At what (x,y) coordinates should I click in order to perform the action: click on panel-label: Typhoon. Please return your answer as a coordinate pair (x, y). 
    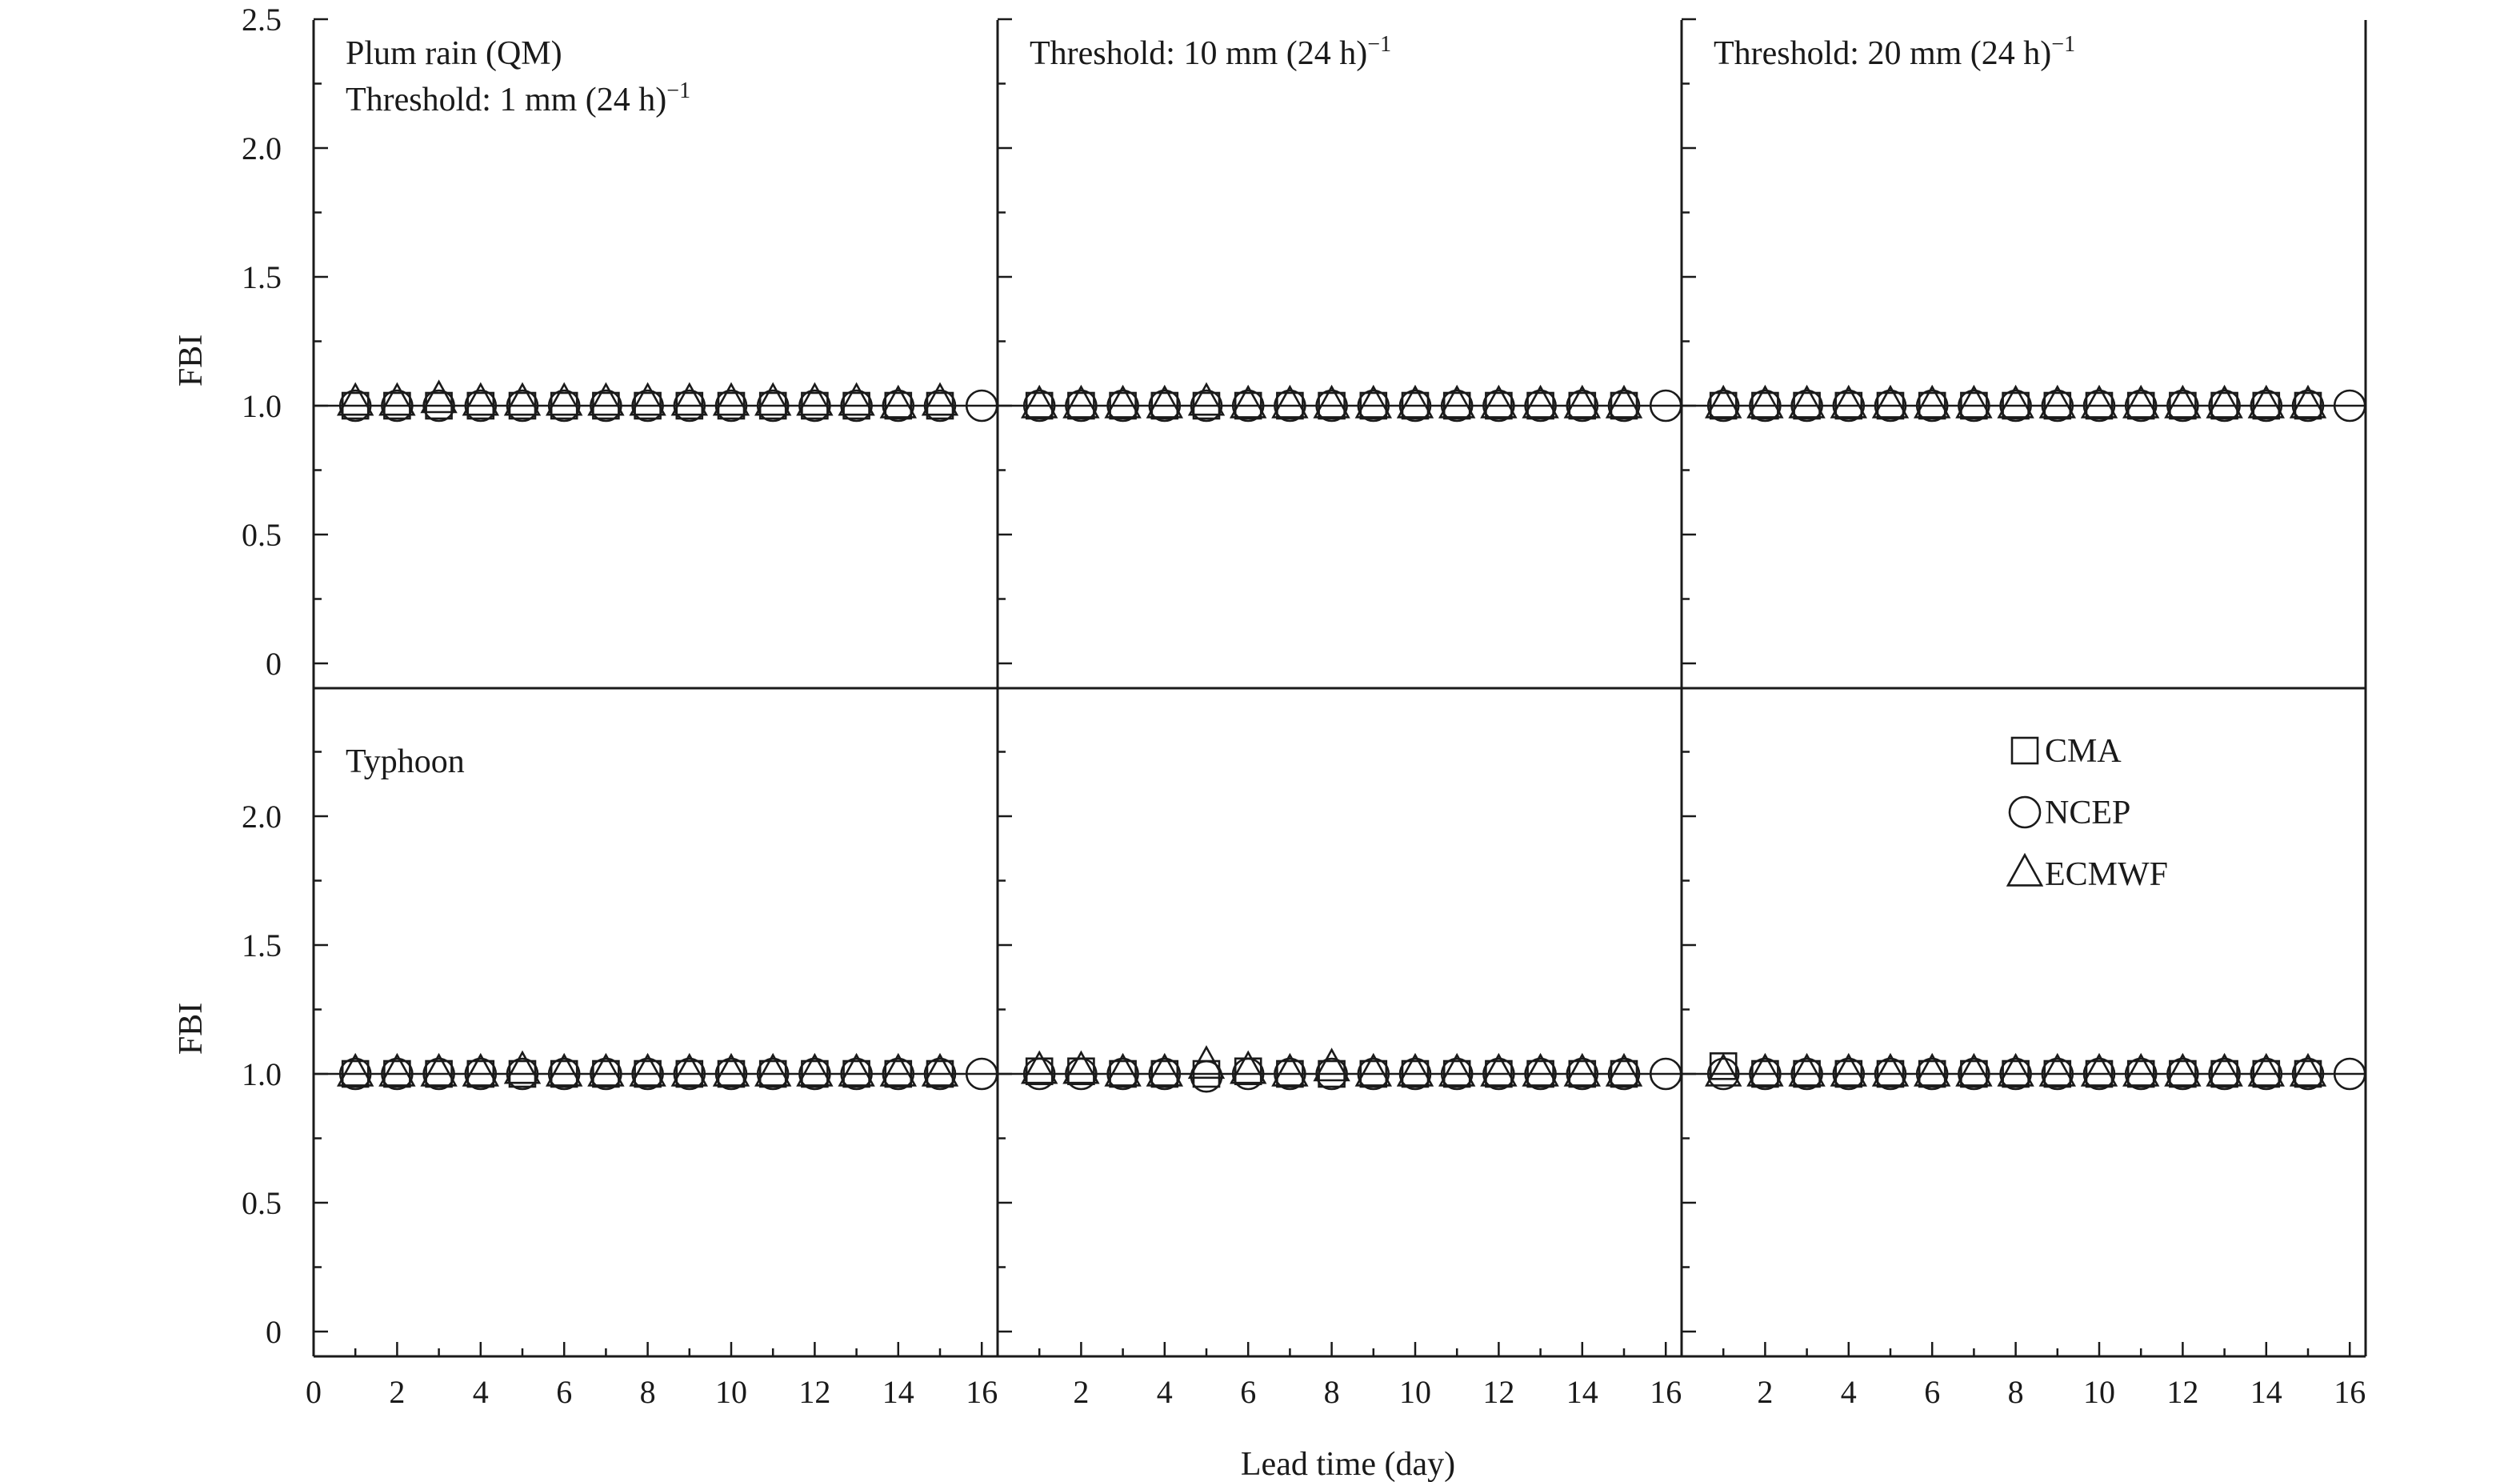
    Looking at the image, I should click on (405, 761).